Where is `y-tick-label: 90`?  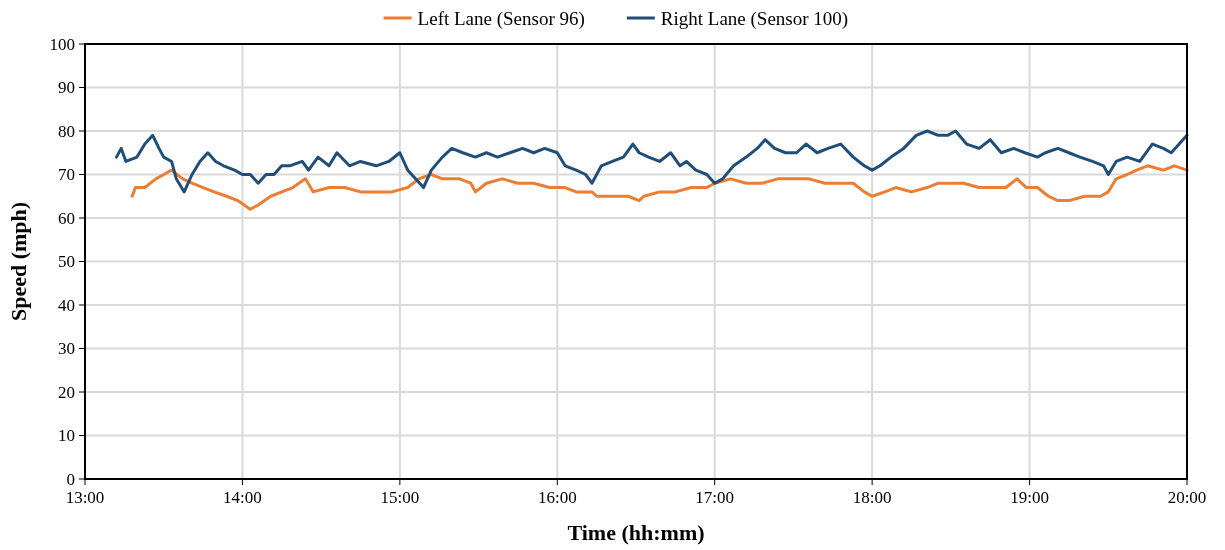 y-tick-label: 90 is located at coordinates (66, 88).